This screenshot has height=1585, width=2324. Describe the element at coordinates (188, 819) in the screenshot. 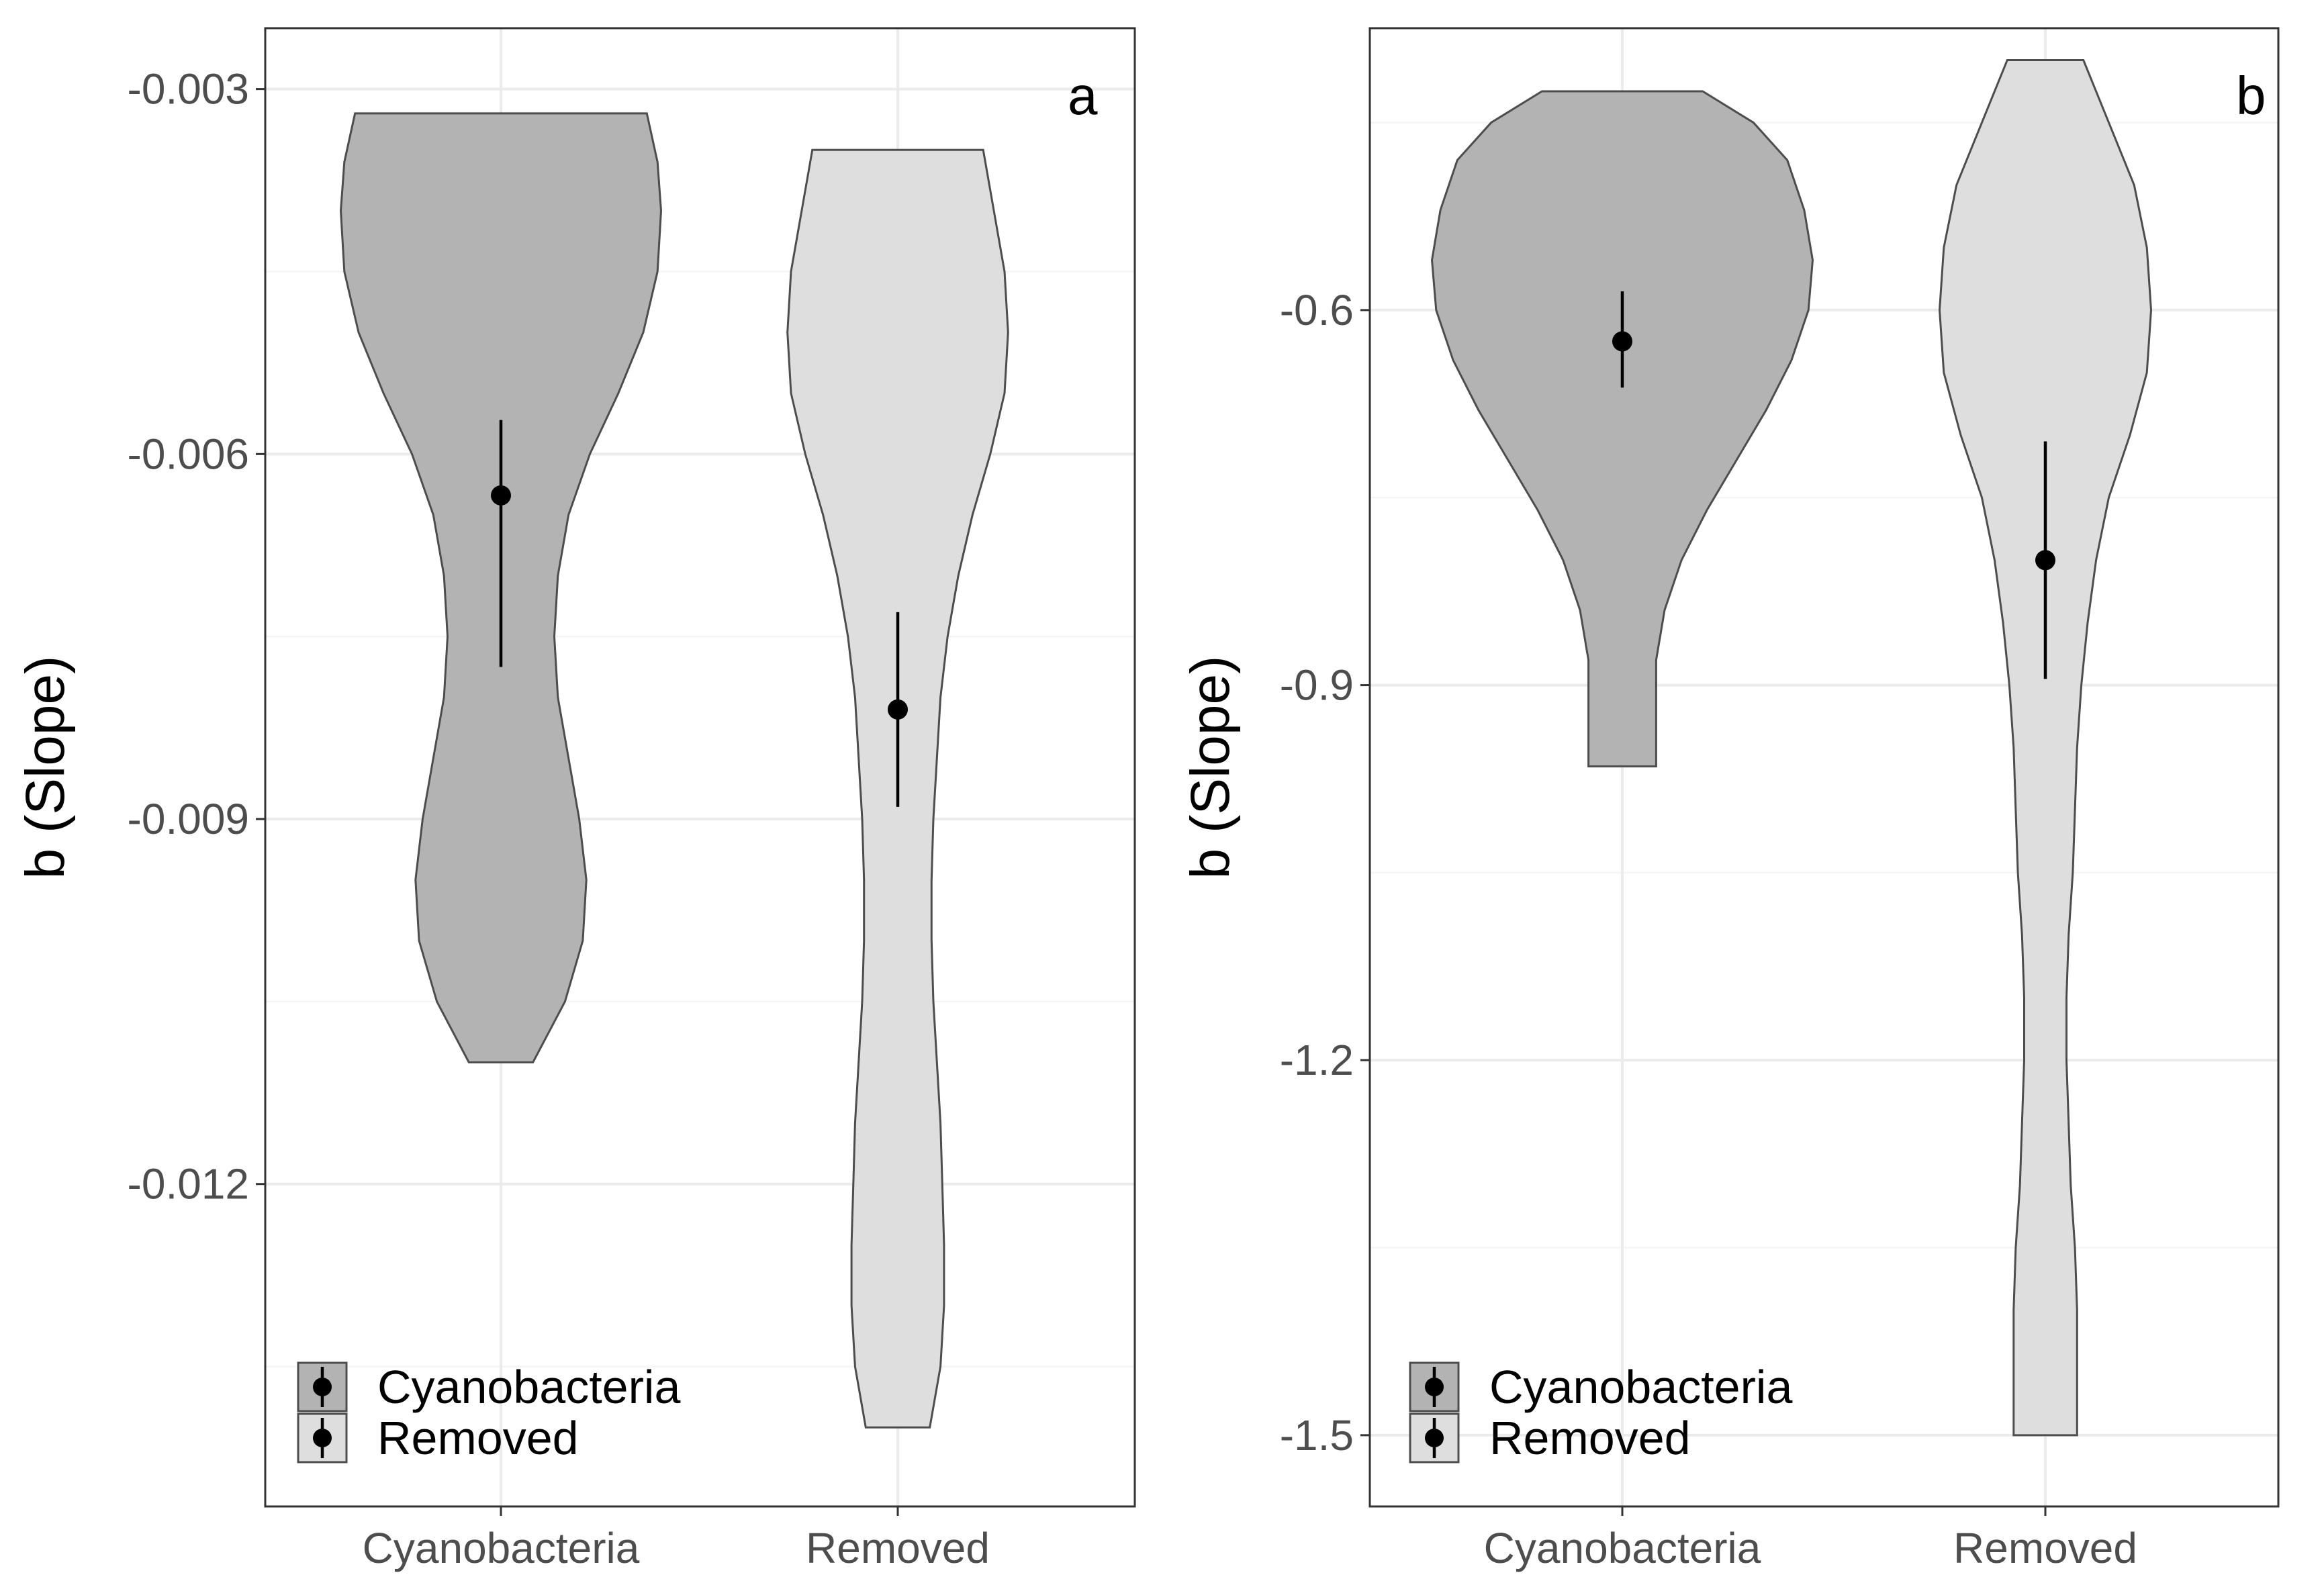

I see `y-tick-label: -0.009` at that location.